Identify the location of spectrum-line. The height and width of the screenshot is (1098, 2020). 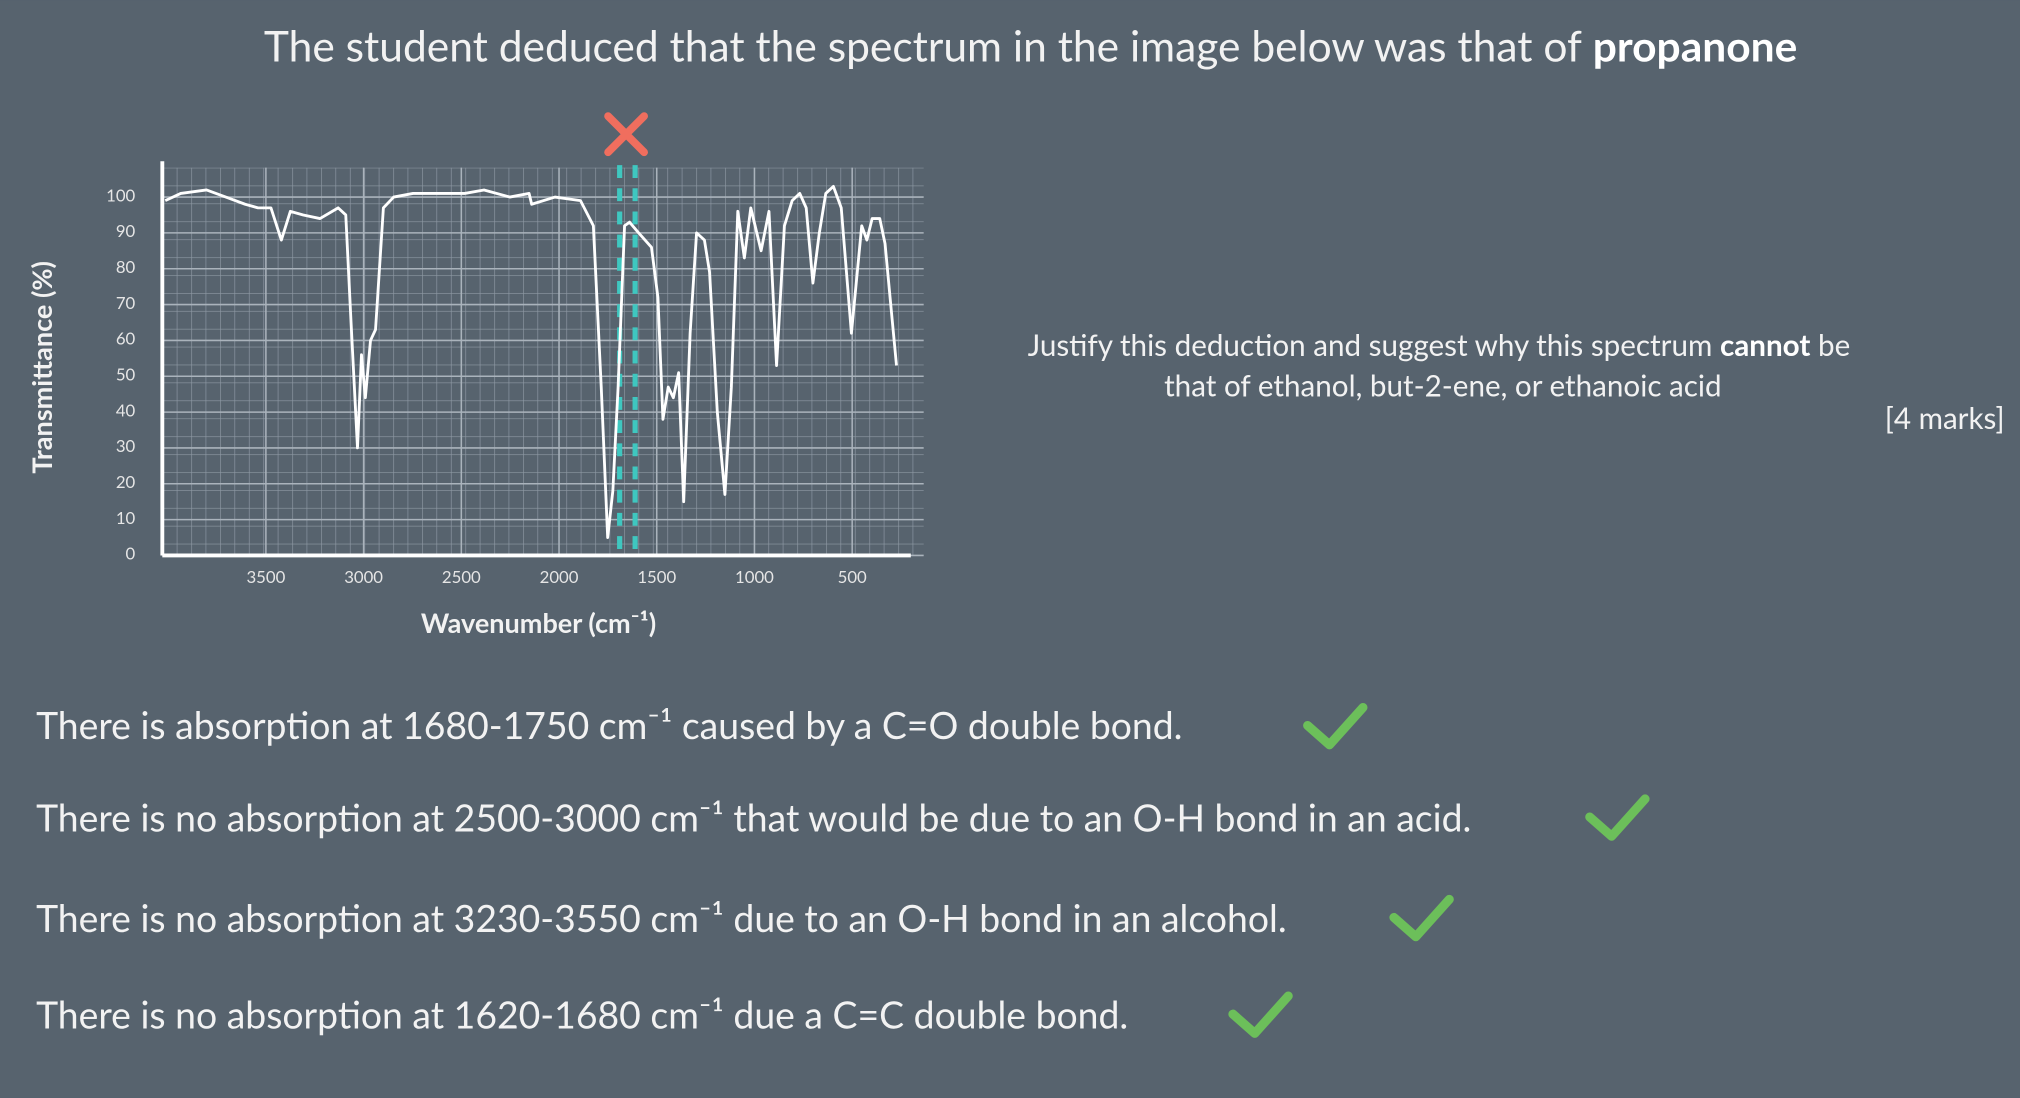
(531, 361).